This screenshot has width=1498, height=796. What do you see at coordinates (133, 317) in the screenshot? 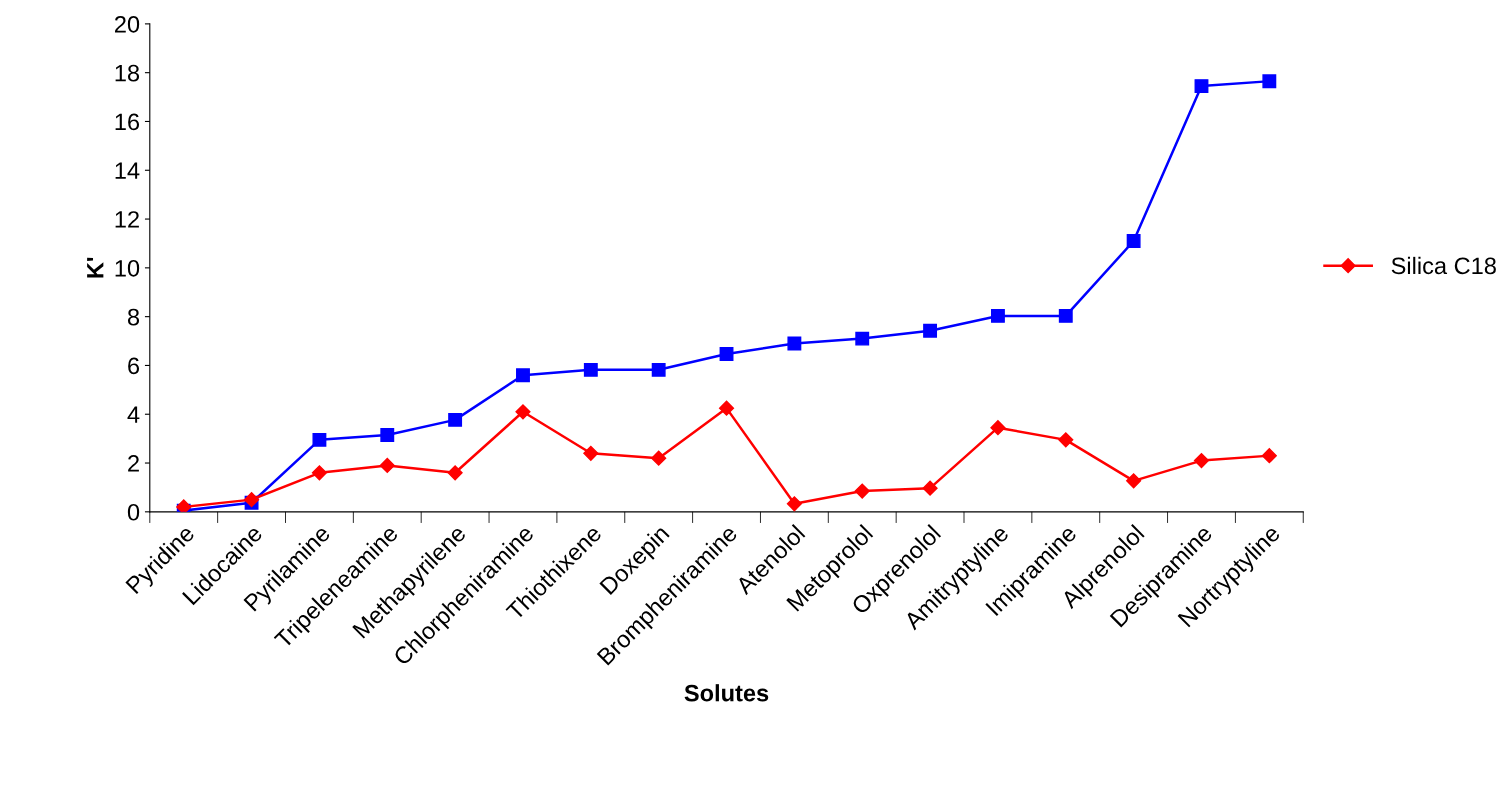
I see `y-tick-label: 8` at bounding box center [133, 317].